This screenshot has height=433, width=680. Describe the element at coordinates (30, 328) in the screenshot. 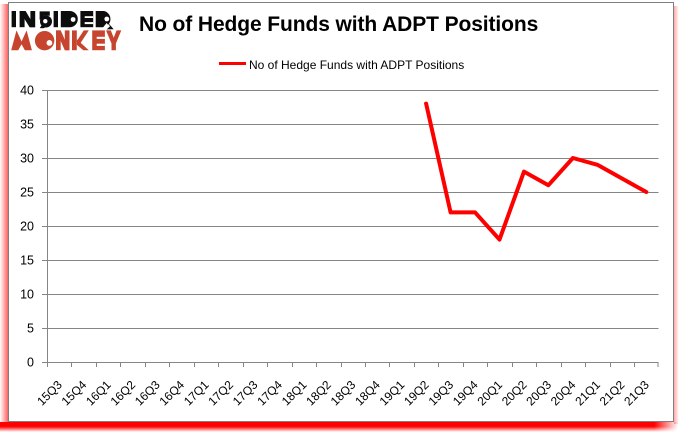

I see `svg-text: 5` at that location.